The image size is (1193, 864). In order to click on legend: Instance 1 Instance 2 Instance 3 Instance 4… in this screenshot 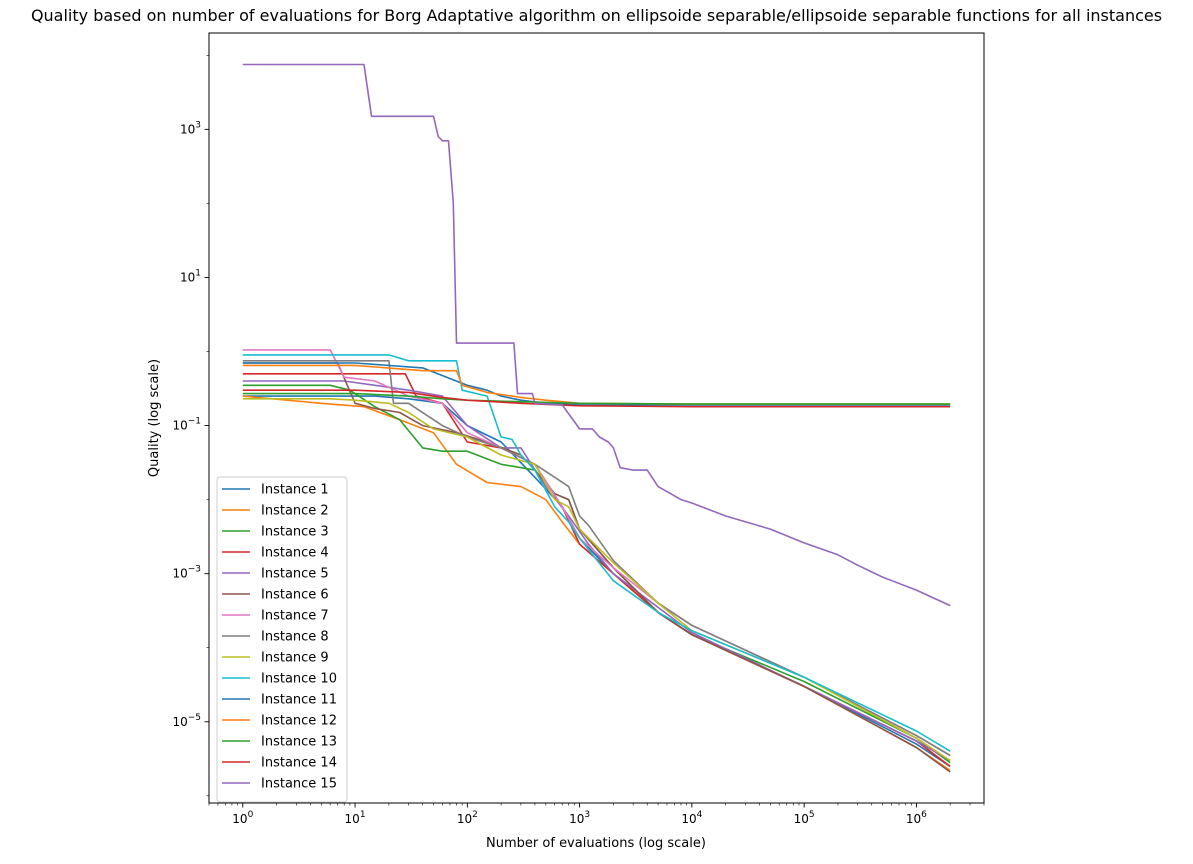, I will do `click(282, 639)`.